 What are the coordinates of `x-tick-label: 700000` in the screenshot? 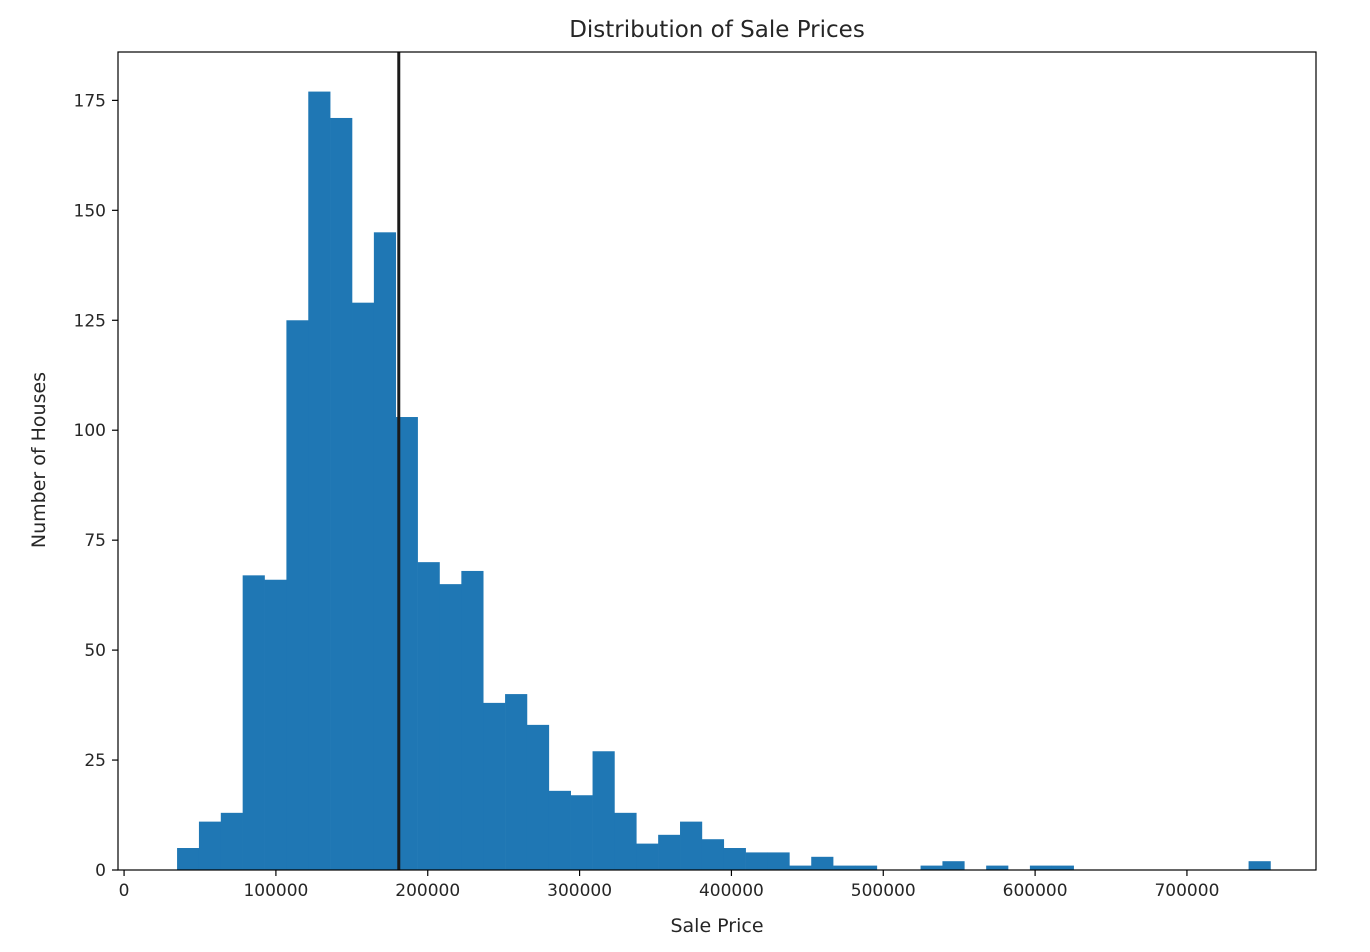 It's located at (1186, 891).